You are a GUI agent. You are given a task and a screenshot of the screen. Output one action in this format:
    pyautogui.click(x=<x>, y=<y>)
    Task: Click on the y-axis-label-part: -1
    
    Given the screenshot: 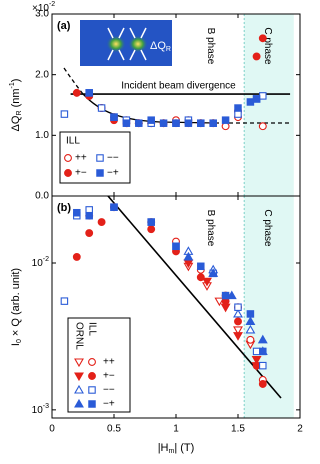 What is the action you would take?
    pyautogui.click(x=12, y=85)
    